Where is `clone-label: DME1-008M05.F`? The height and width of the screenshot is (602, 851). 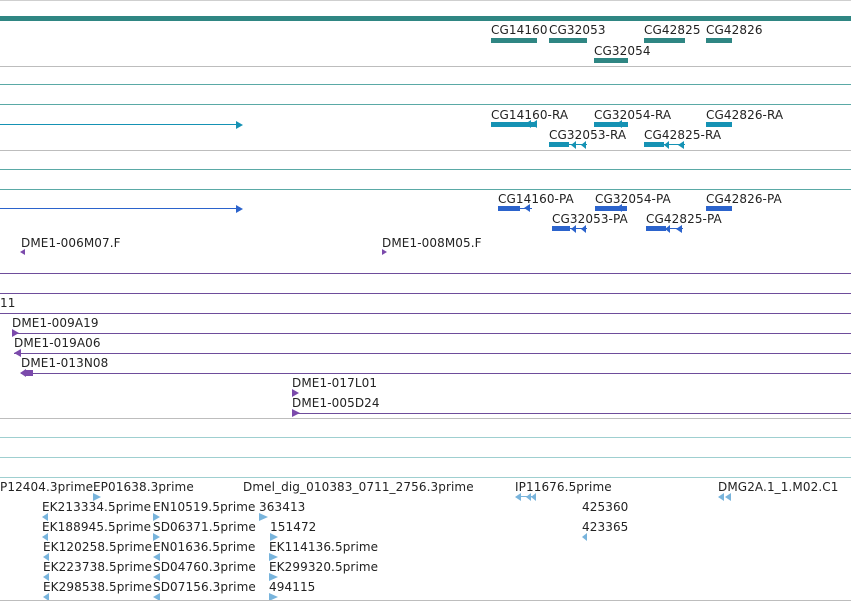
clone-label: DME1-008M05.F is located at coordinates (432, 243).